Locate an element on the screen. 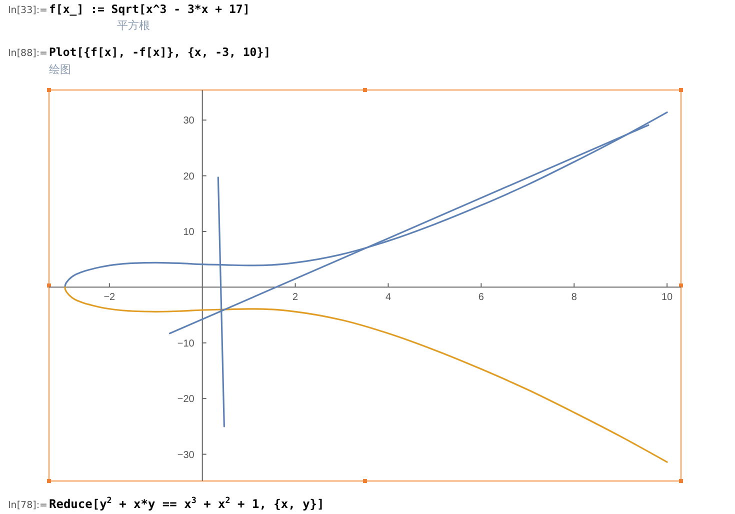 The height and width of the screenshot is (514, 735). x-tick-label: 8 is located at coordinates (574, 298).